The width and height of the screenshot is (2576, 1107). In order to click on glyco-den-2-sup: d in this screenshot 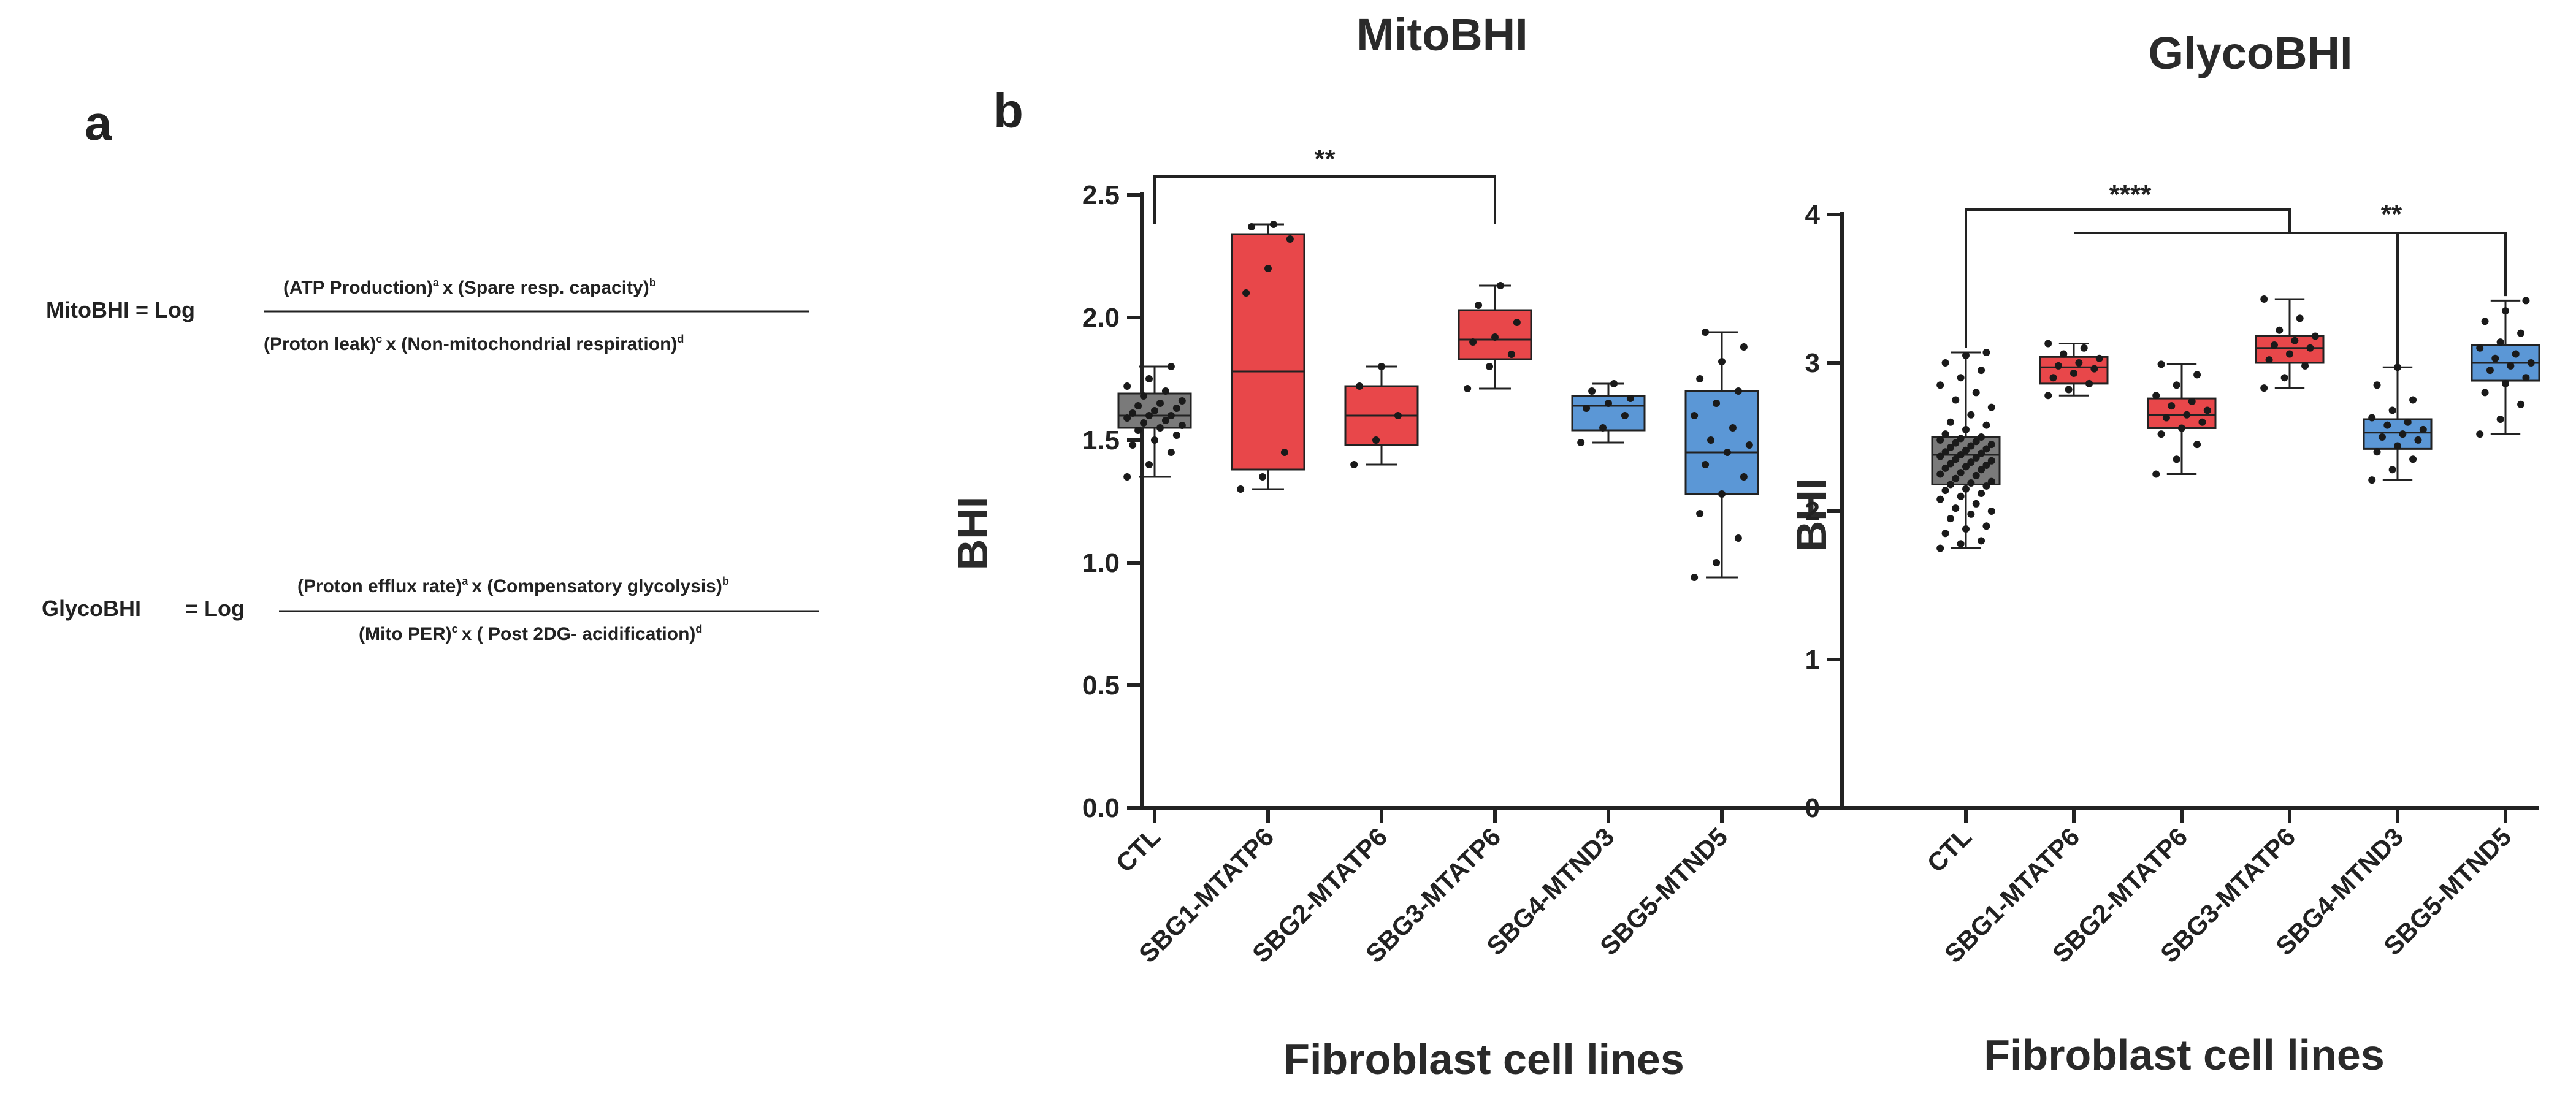, I will do `click(698, 629)`.